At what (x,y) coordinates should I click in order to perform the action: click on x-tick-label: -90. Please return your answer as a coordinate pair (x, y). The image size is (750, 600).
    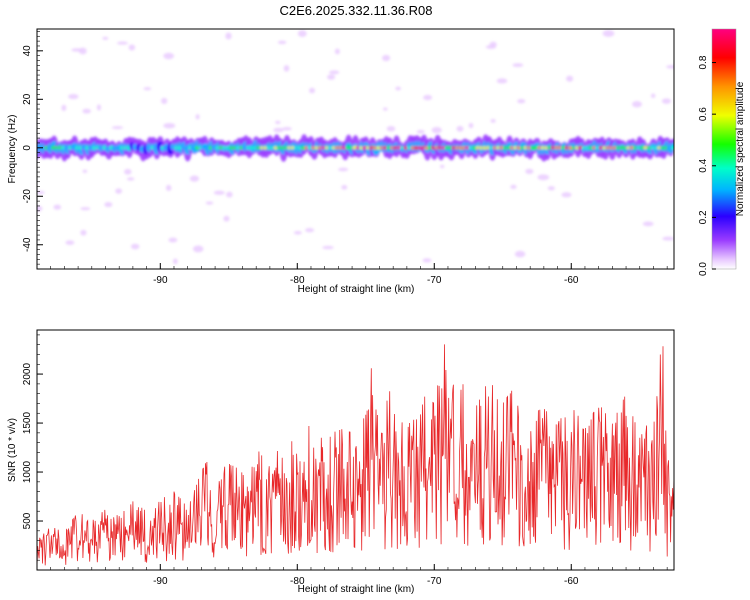
    Looking at the image, I should click on (160, 280).